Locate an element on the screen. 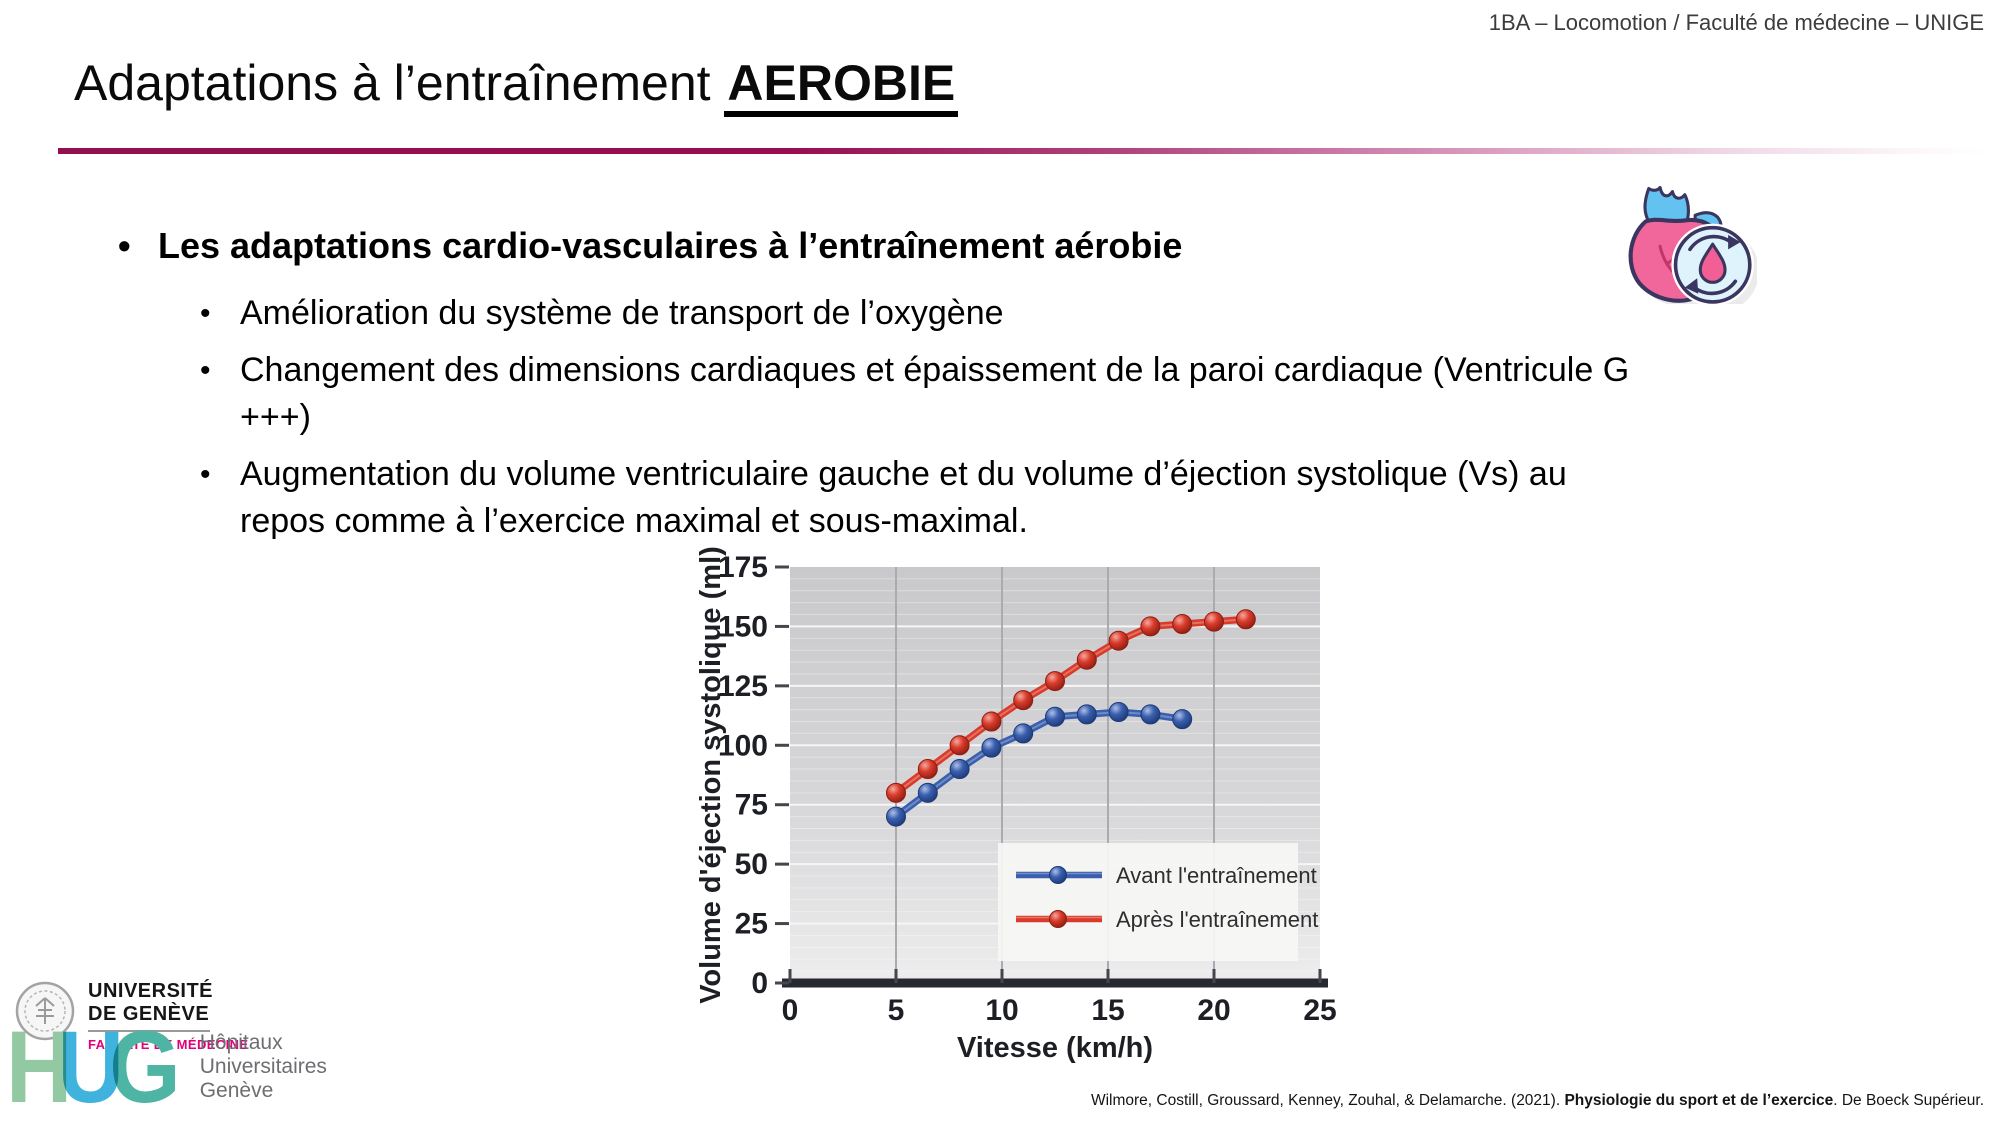  hug-logo: HUG Hôpitaux Universitaires Genève is located at coordinates (166, 1067).